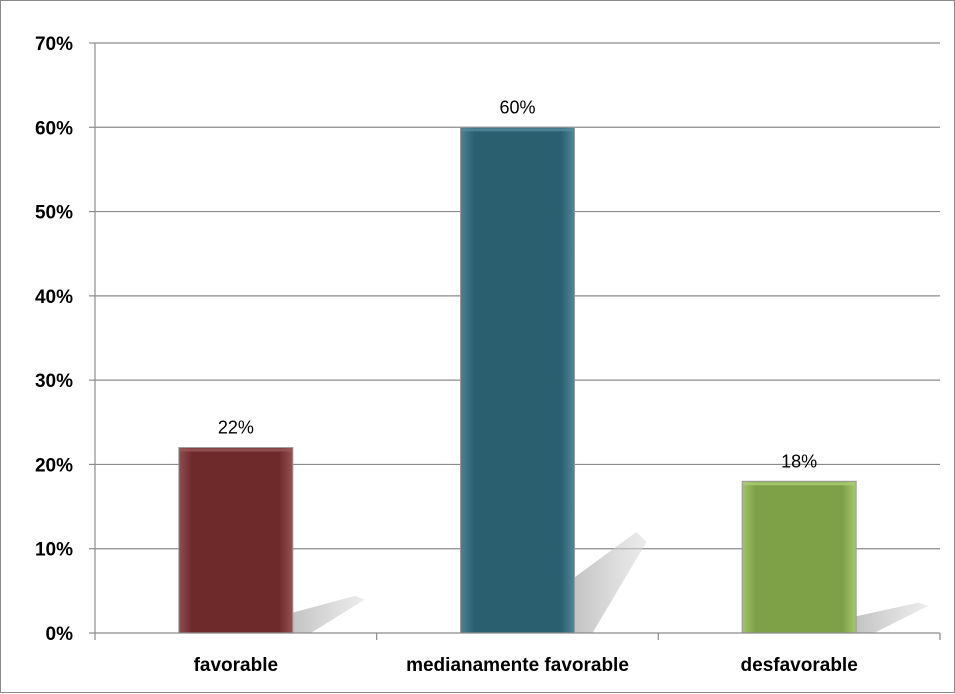  Describe the element at coordinates (236, 540) in the screenshot. I see `bar-favorable` at that location.